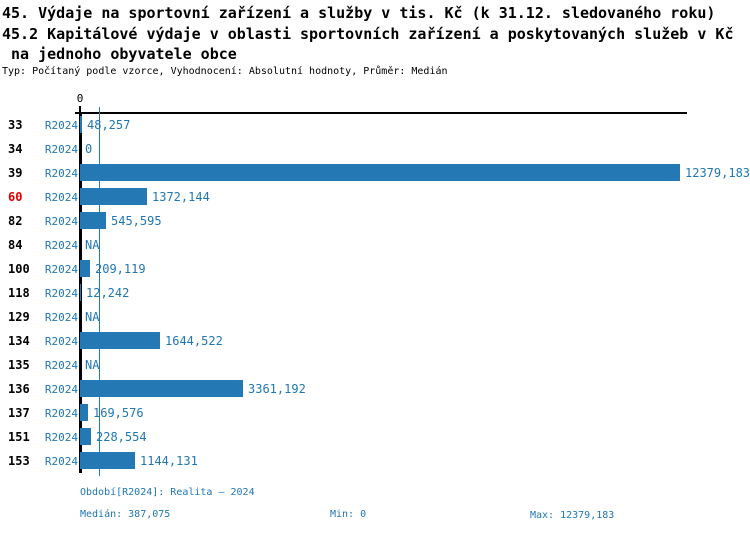 This screenshot has width=750, height=534. What do you see at coordinates (19, 389) in the screenshot?
I see `row-number-label: 136` at bounding box center [19, 389].